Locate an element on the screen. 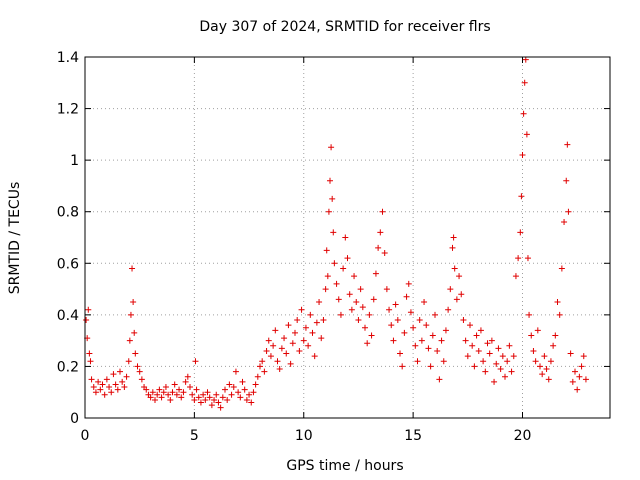  x-axis-label: GPS time / hours is located at coordinates (344, 466).